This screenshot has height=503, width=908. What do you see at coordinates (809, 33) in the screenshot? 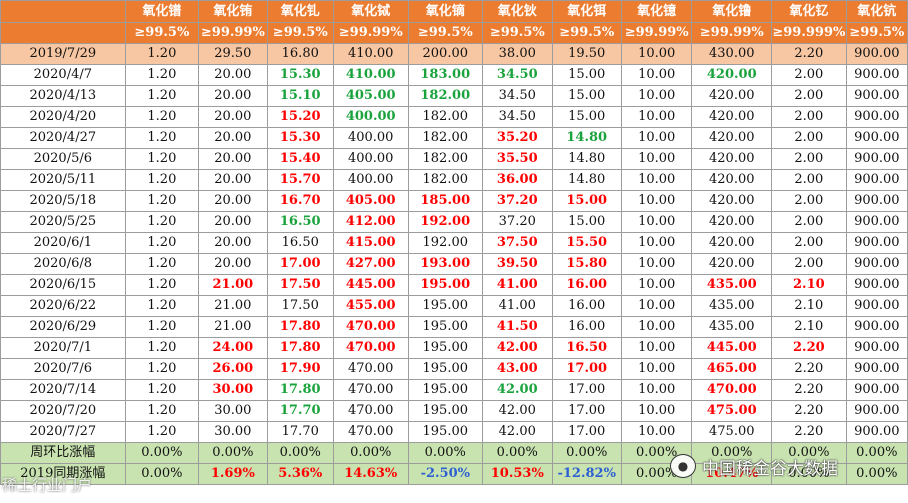
I see `header-spec: ≥99.999%` at bounding box center [809, 33].